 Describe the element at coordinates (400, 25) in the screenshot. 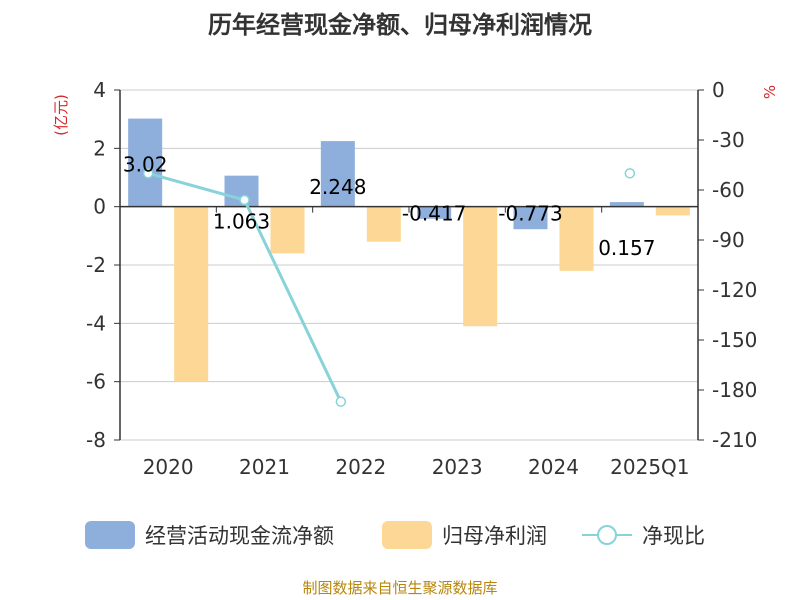

I see `chart-title: 历年经营现金净额、归母净利润情况` at that location.